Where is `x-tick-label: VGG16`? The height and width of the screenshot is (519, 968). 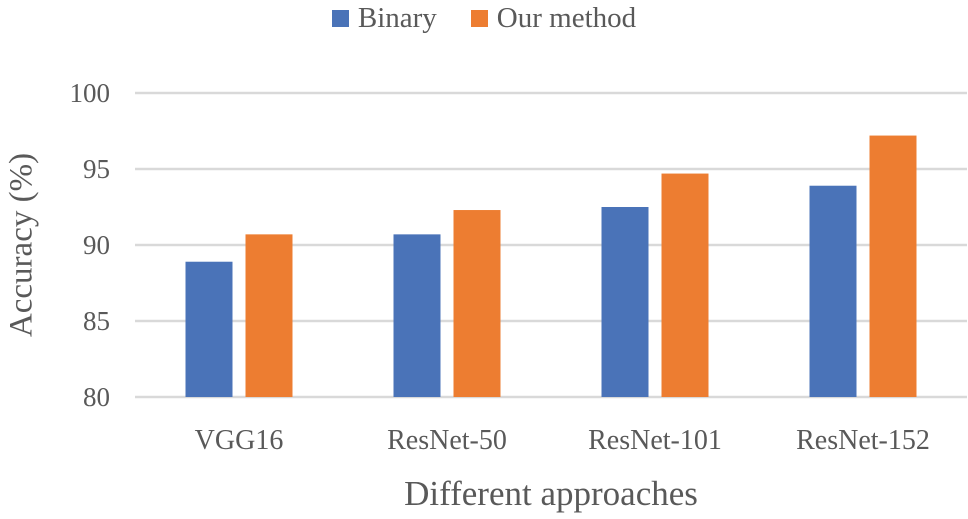 x-tick-label: VGG16 is located at coordinates (239, 440).